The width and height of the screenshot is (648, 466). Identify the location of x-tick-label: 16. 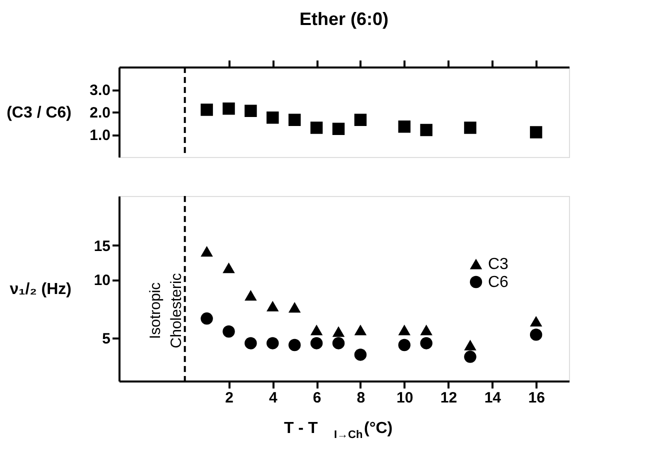
(536, 398).